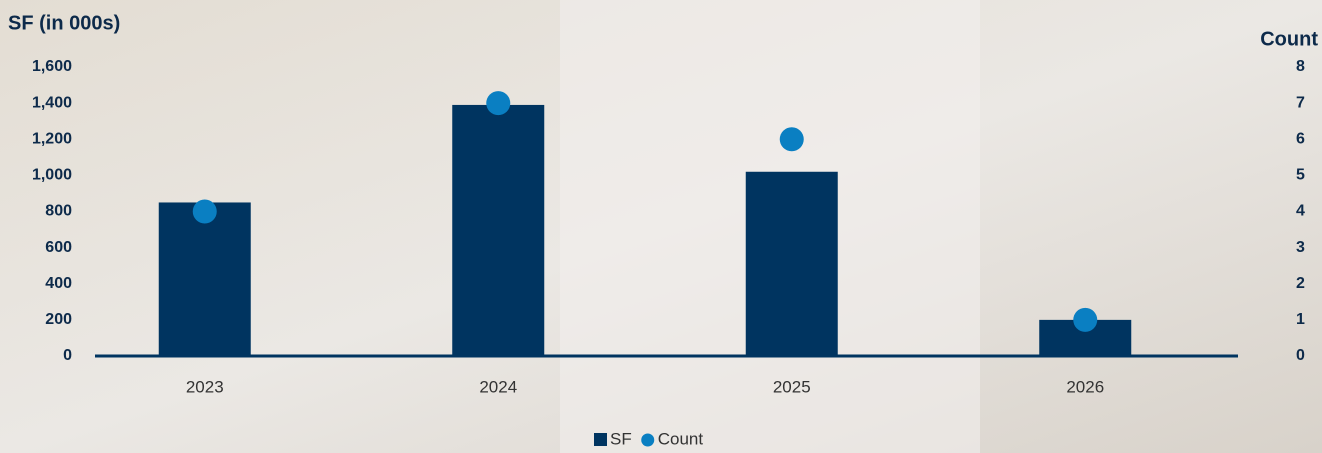 Image resolution: width=1322 pixels, height=453 pixels. What do you see at coordinates (52, 138) in the screenshot?
I see `y-tick-label: 1,200` at bounding box center [52, 138].